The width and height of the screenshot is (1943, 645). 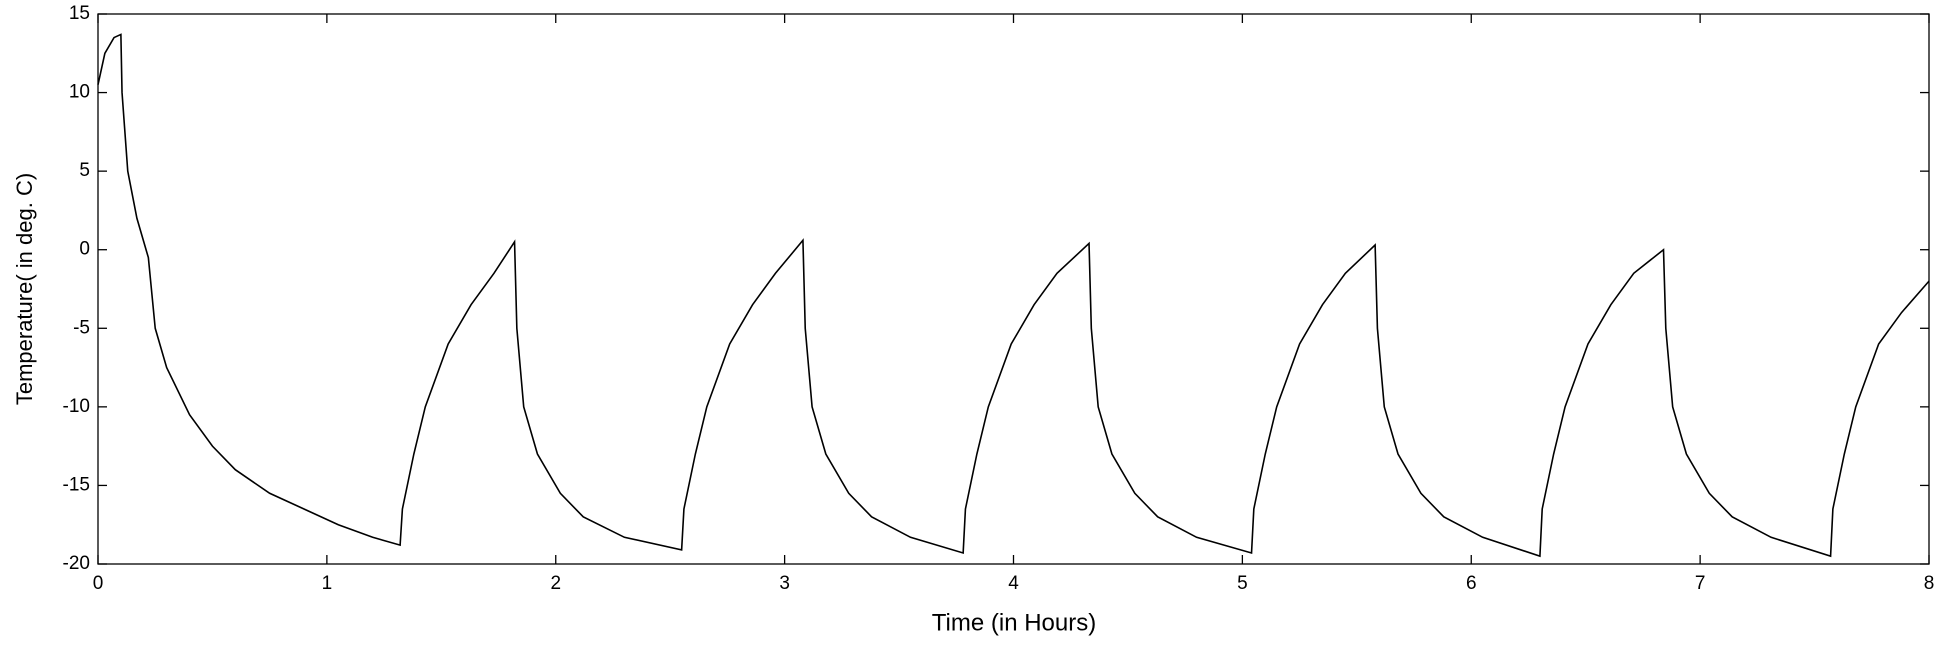 I want to click on x-tick-label: 0, so click(x=98, y=583).